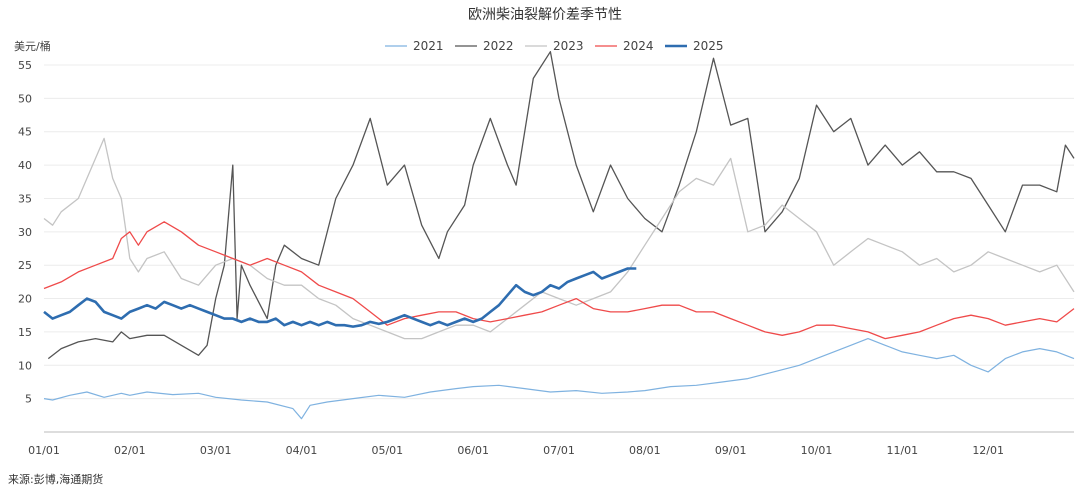 The image size is (1080, 490). I want to click on y-tick-label: 50, so click(25, 98).